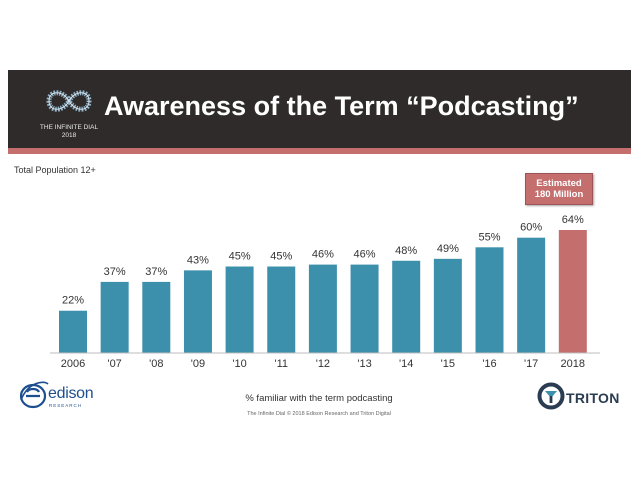  Describe the element at coordinates (240, 257) in the screenshot. I see `data-label-4: 45%` at that location.